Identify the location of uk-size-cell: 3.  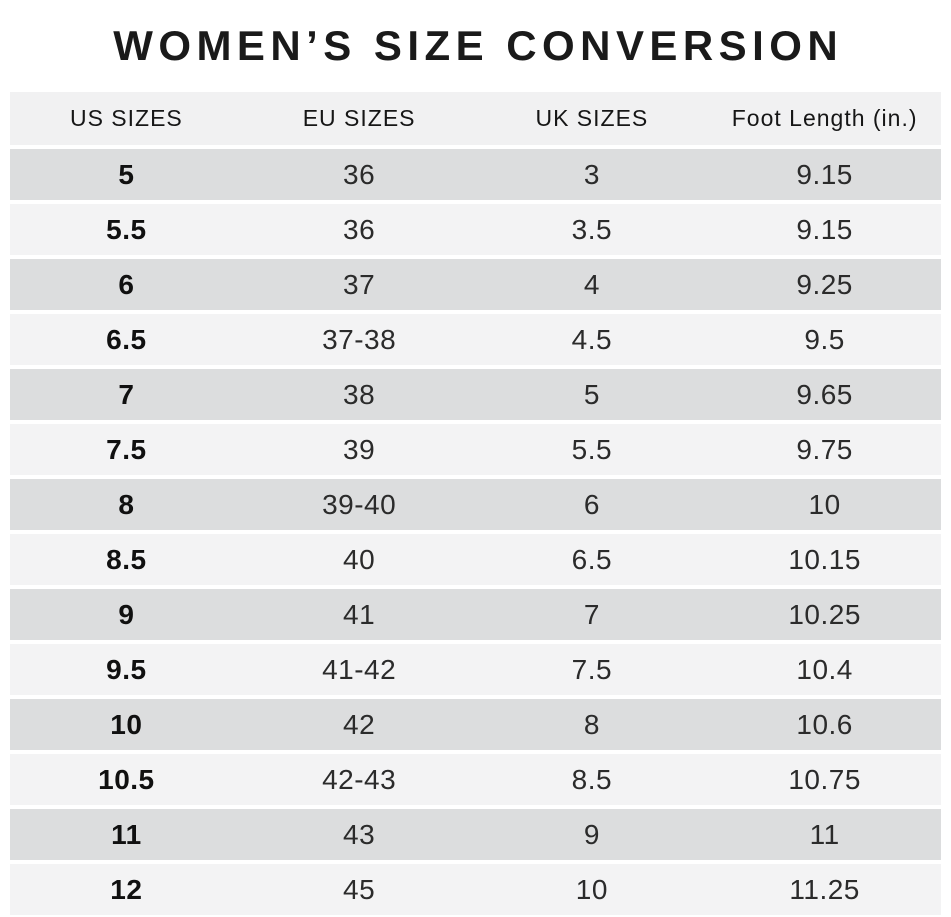
(592, 172).